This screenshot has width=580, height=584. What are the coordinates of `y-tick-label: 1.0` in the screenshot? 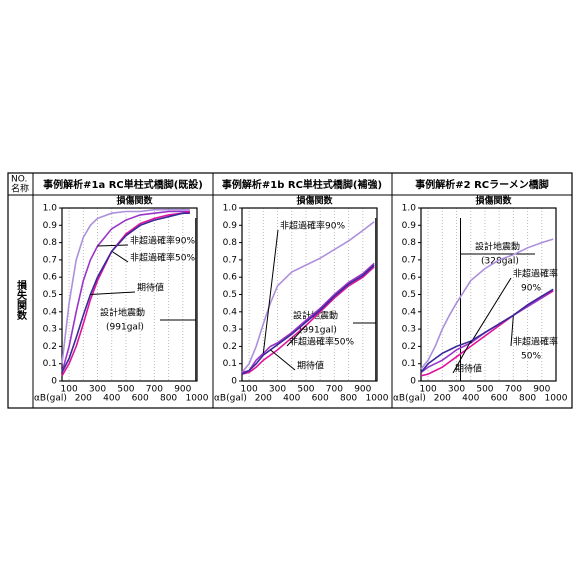 It's located at (50, 209).